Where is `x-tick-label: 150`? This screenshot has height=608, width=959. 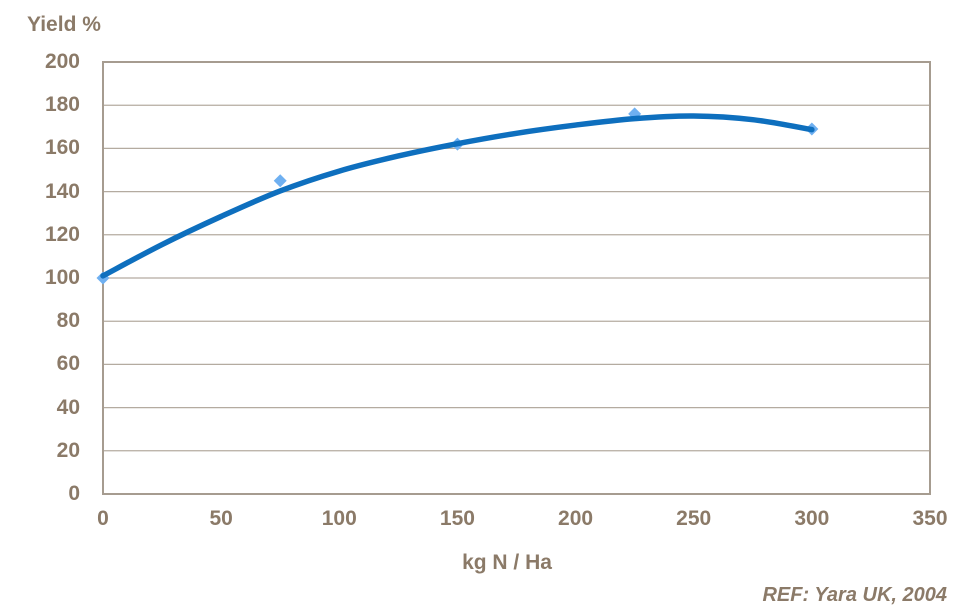
x-tick-label: 150 is located at coordinates (457, 518).